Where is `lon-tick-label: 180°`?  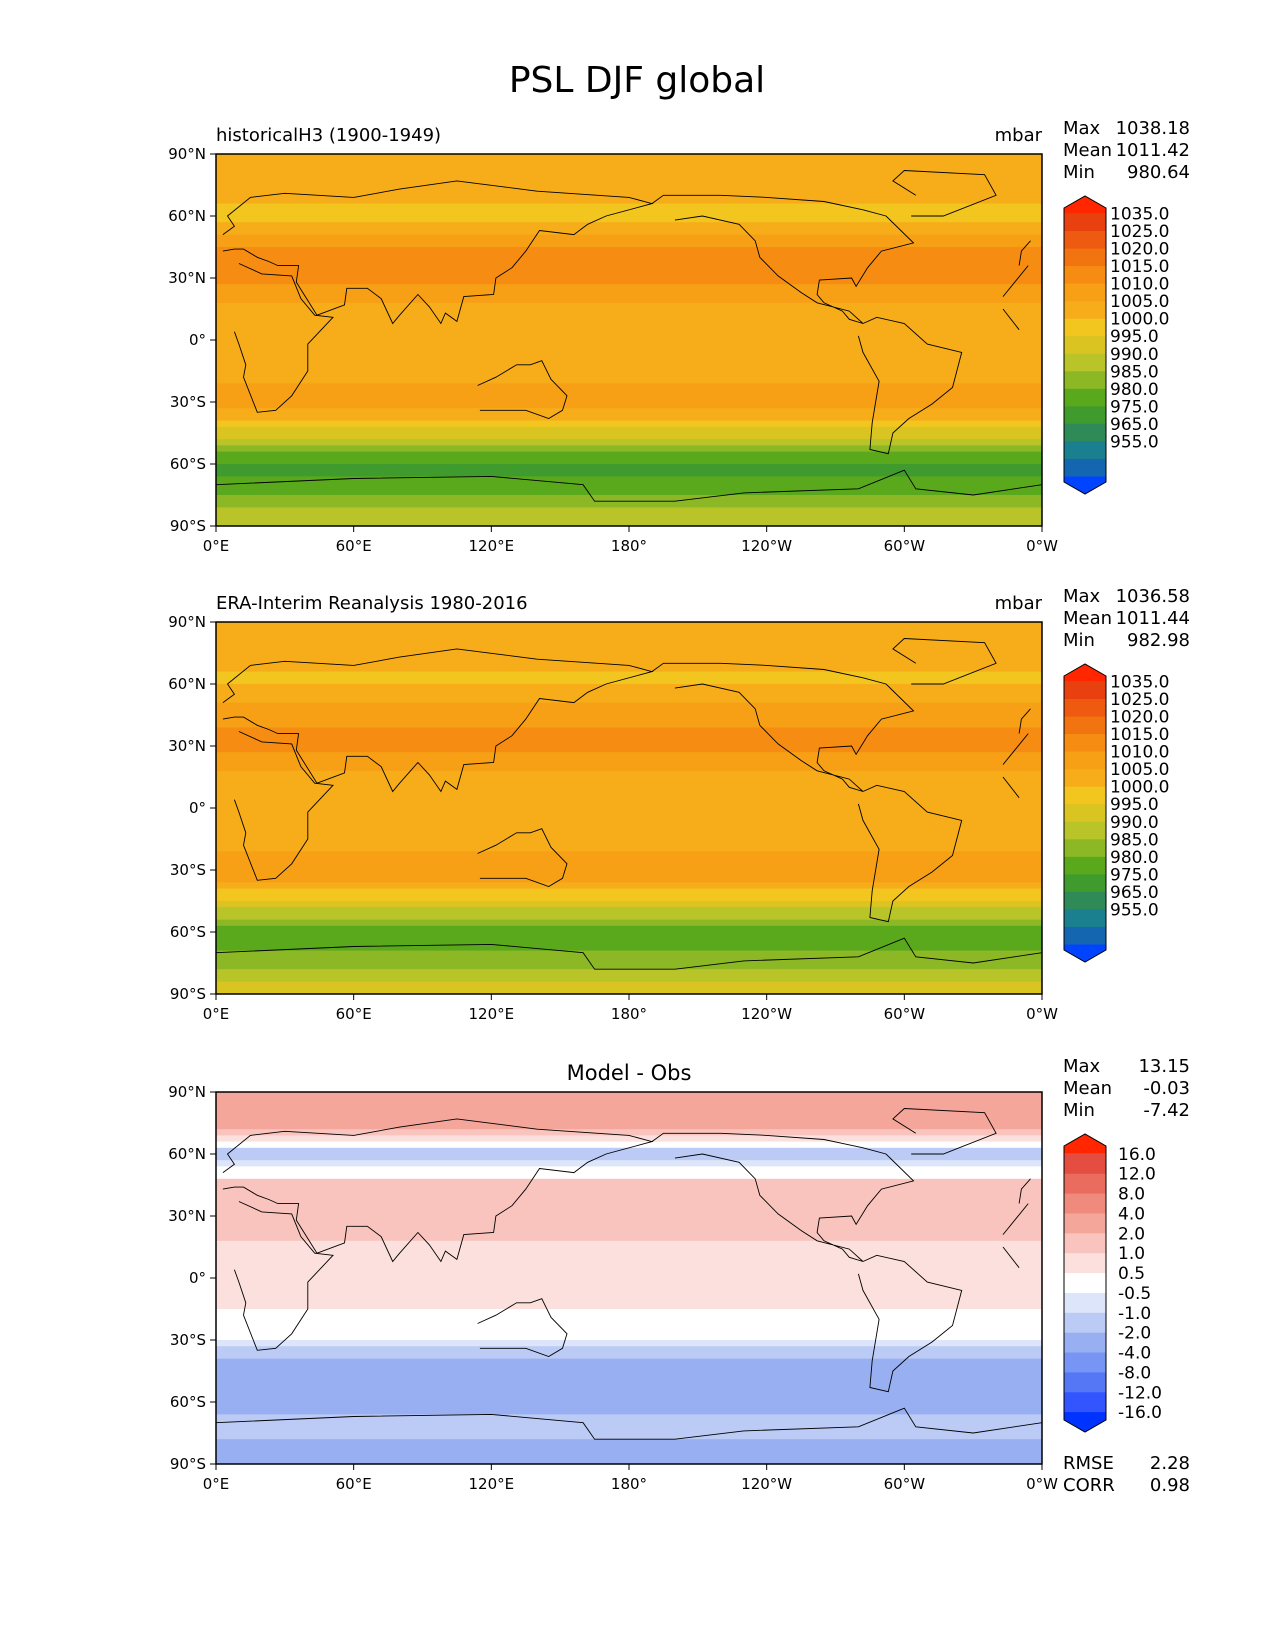
lon-tick-label: 180° is located at coordinates (629, 1484).